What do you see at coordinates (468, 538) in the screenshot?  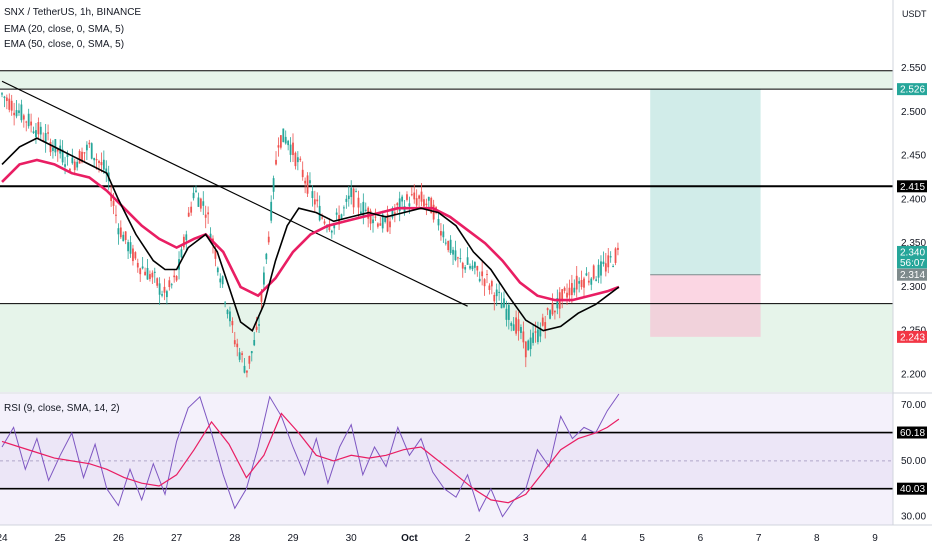 I see `time-tick-label: 2` at bounding box center [468, 538].